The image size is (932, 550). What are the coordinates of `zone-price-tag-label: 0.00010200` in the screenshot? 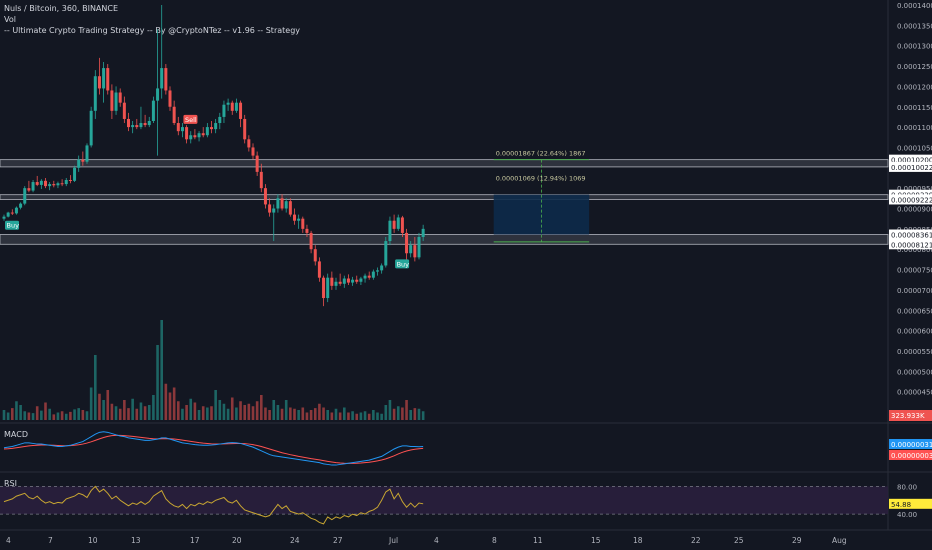 It's located at (911, 161).